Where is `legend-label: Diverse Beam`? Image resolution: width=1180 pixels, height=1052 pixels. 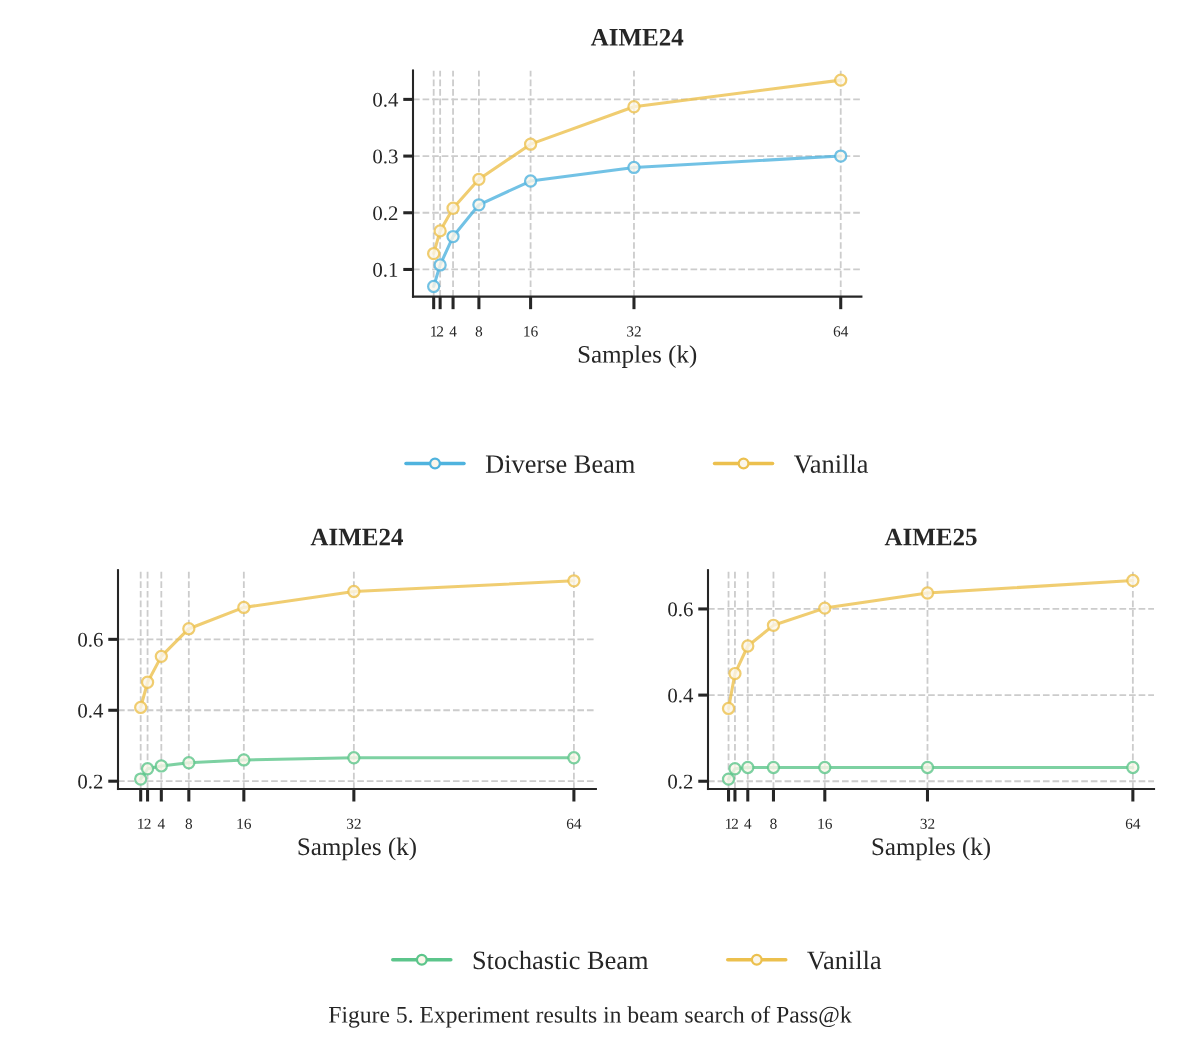
legend-label: Diverse Beam is located at coordinates (560, 464).